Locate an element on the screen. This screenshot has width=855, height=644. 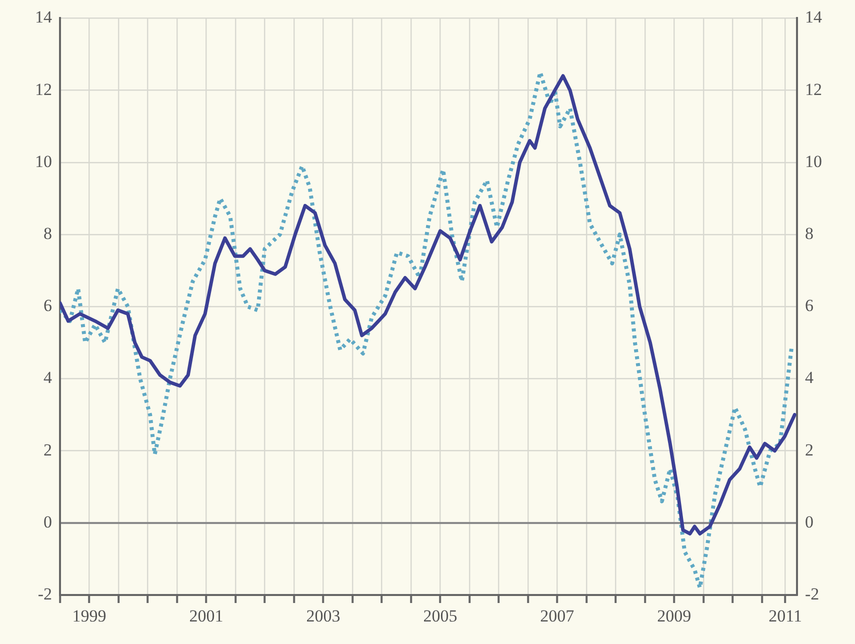
x-tick-label: 2007 is located at coordinates (557, 616).